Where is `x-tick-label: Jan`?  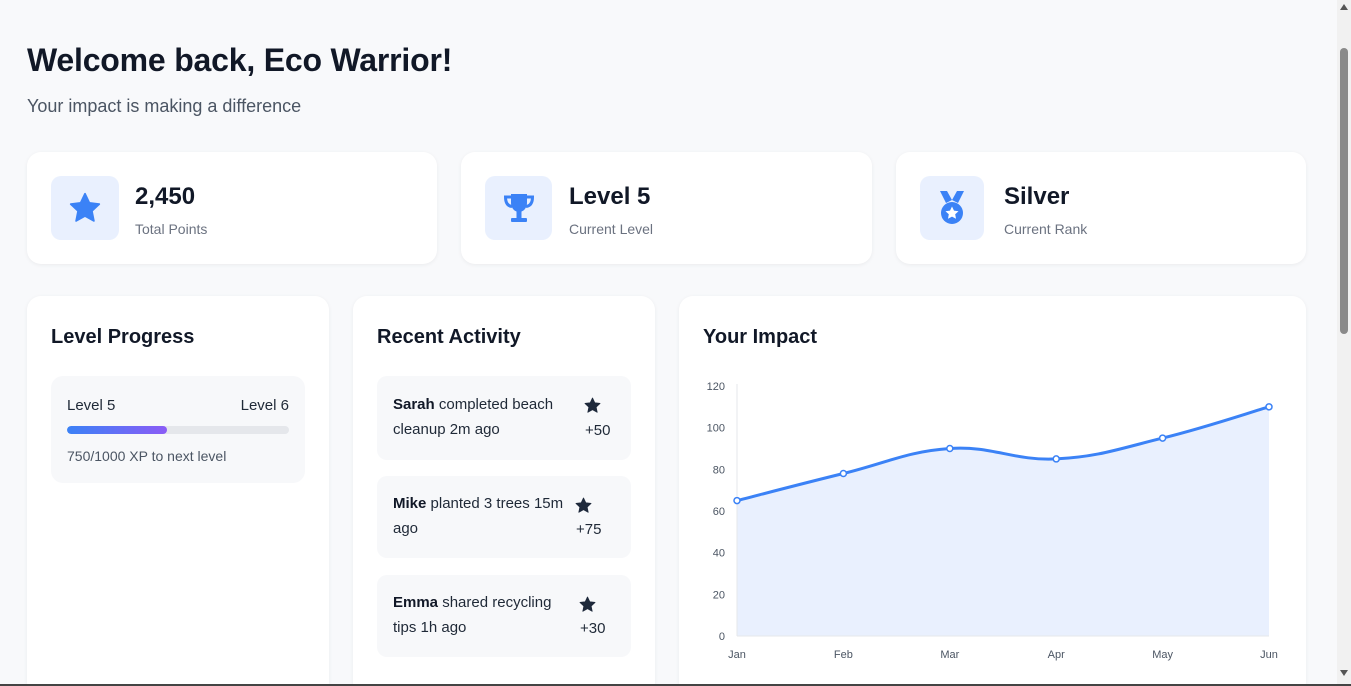 x-tick-label: Jan is located at coordinates (737, 655).